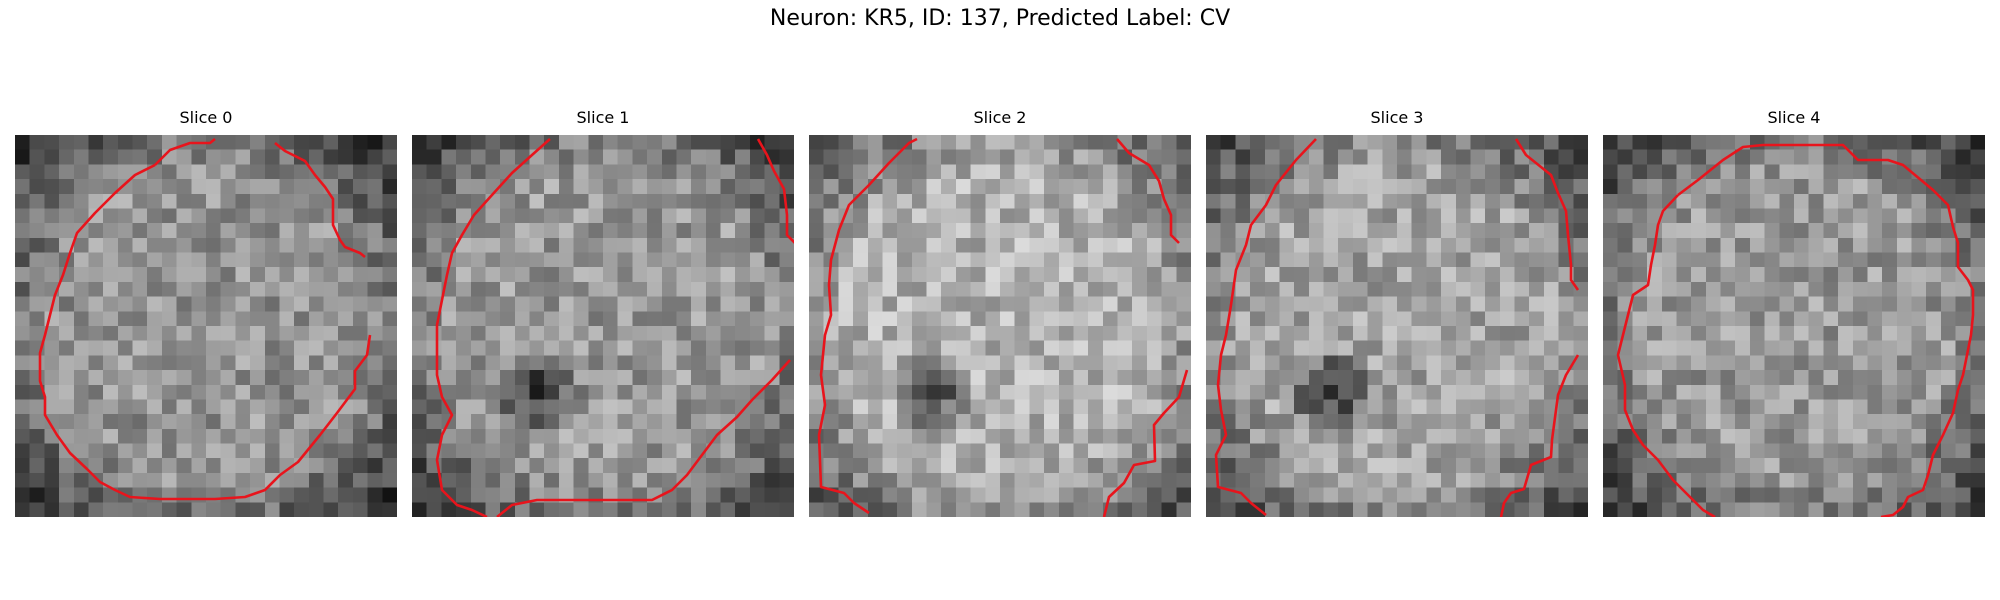 The width and height of the screenshot is (2000, 600). Describe the element at coordinates (1794, 117) in the screenshot. I see `slice-4-title: Slice 4` at that location.